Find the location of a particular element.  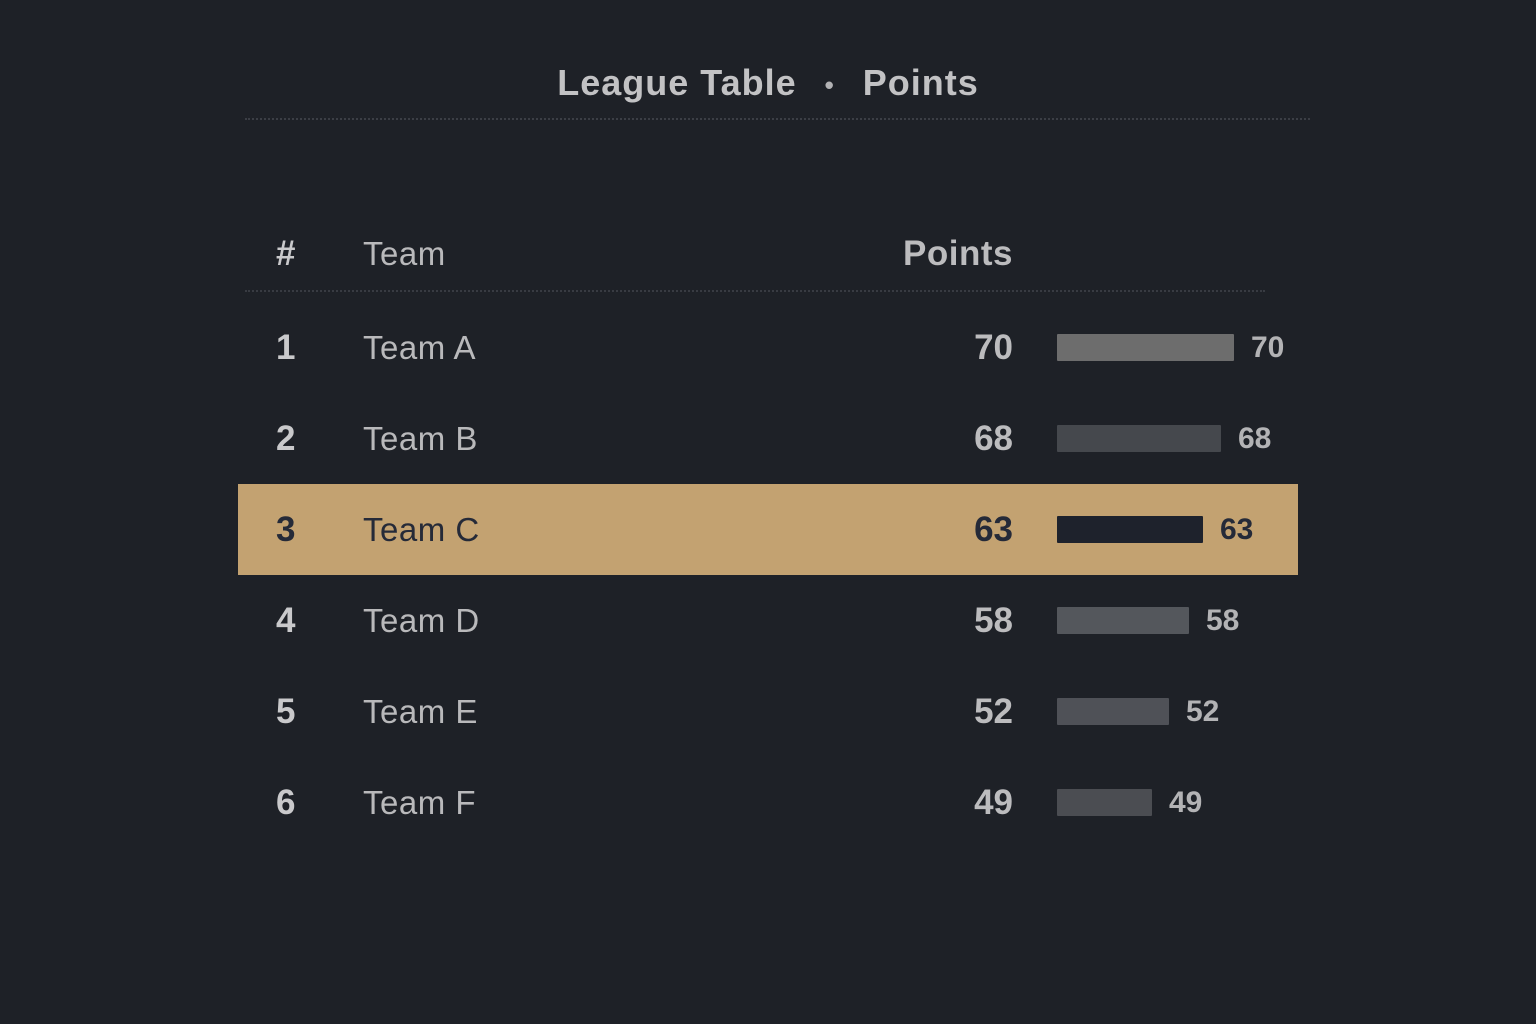

rank-cell: 1 is located at coordinates (286, 347).